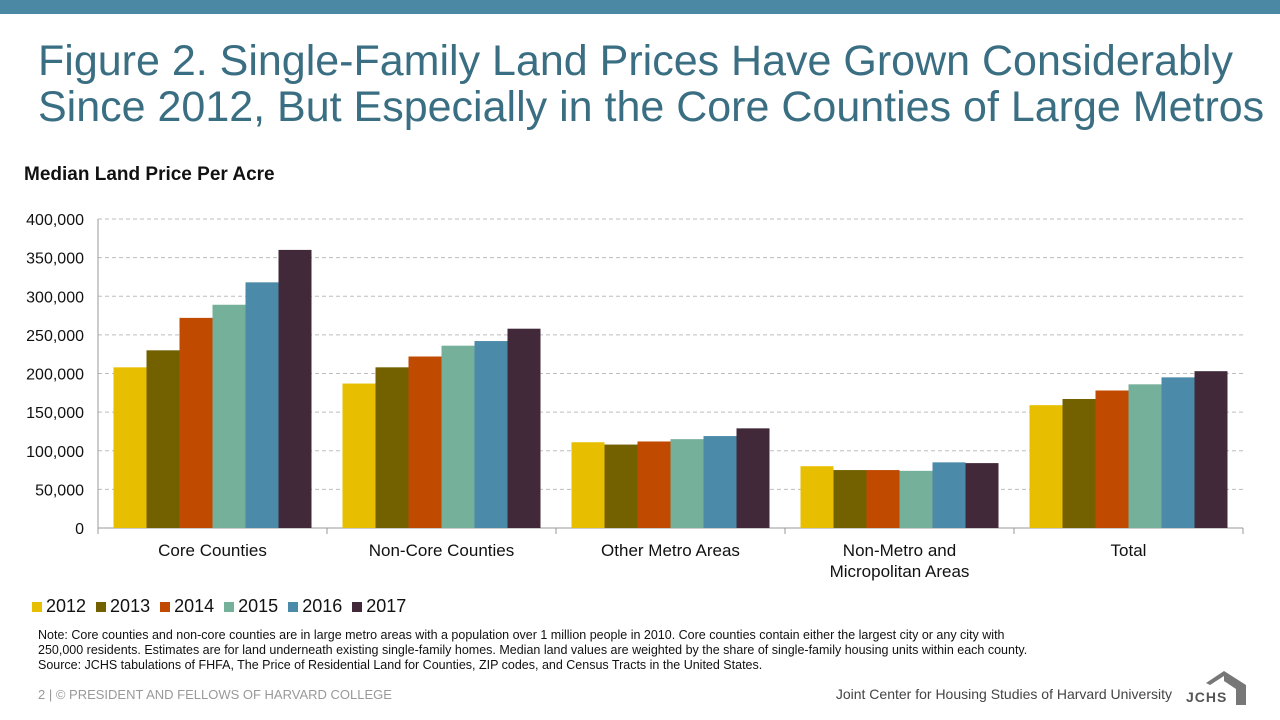 Image resolution: width=1280 pixels, height=720 pixels. What do you see at coordinates (79, 529) in the screenshot?
I see `y-tick-label: 0` at bounding box center [79, 529].